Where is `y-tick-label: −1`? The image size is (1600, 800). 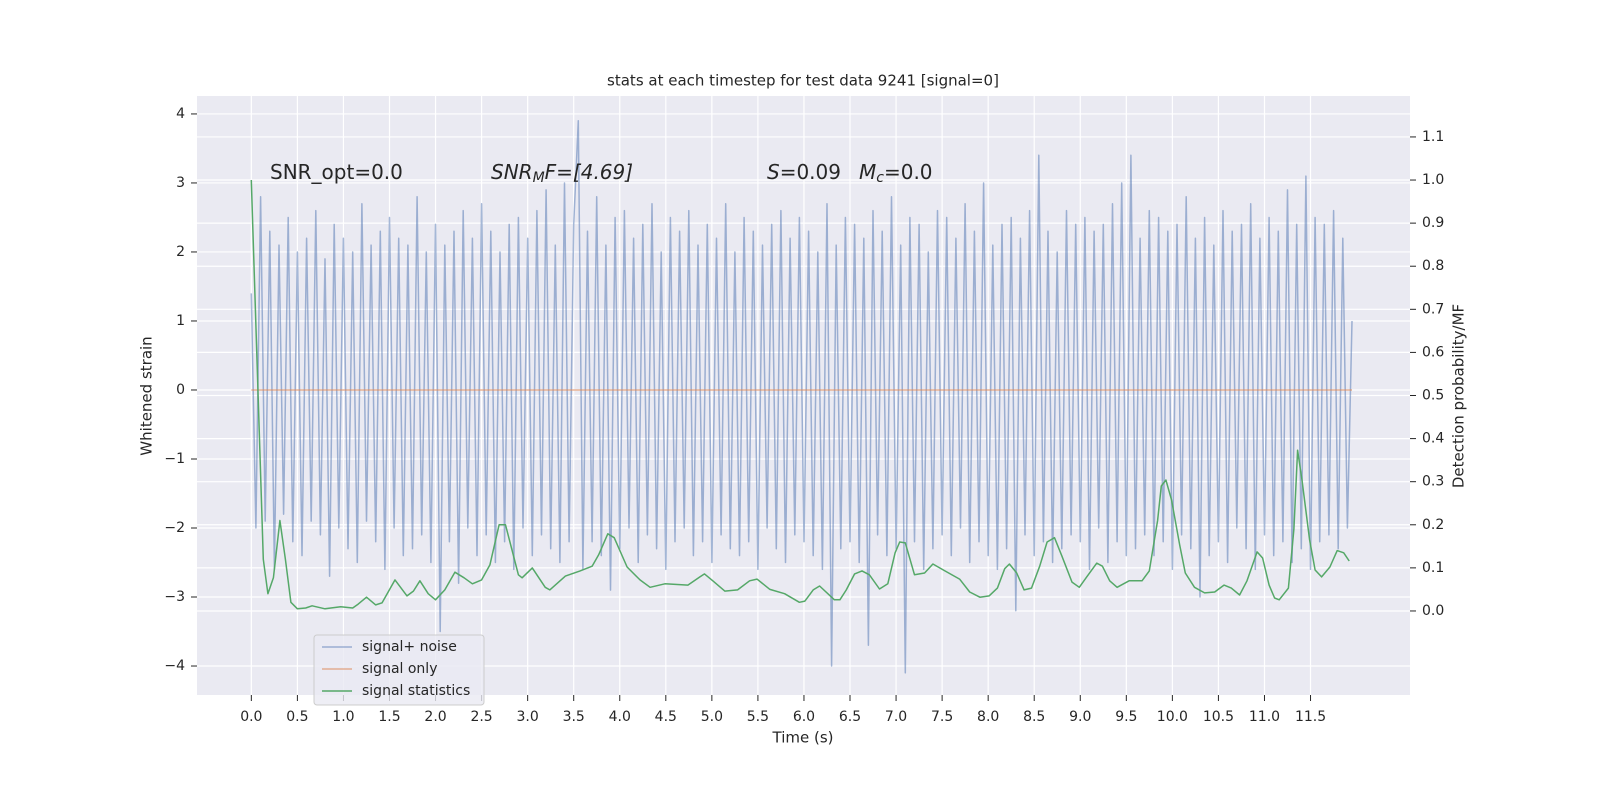 y-tick-label: −1 is located at coordinates (174, 459).